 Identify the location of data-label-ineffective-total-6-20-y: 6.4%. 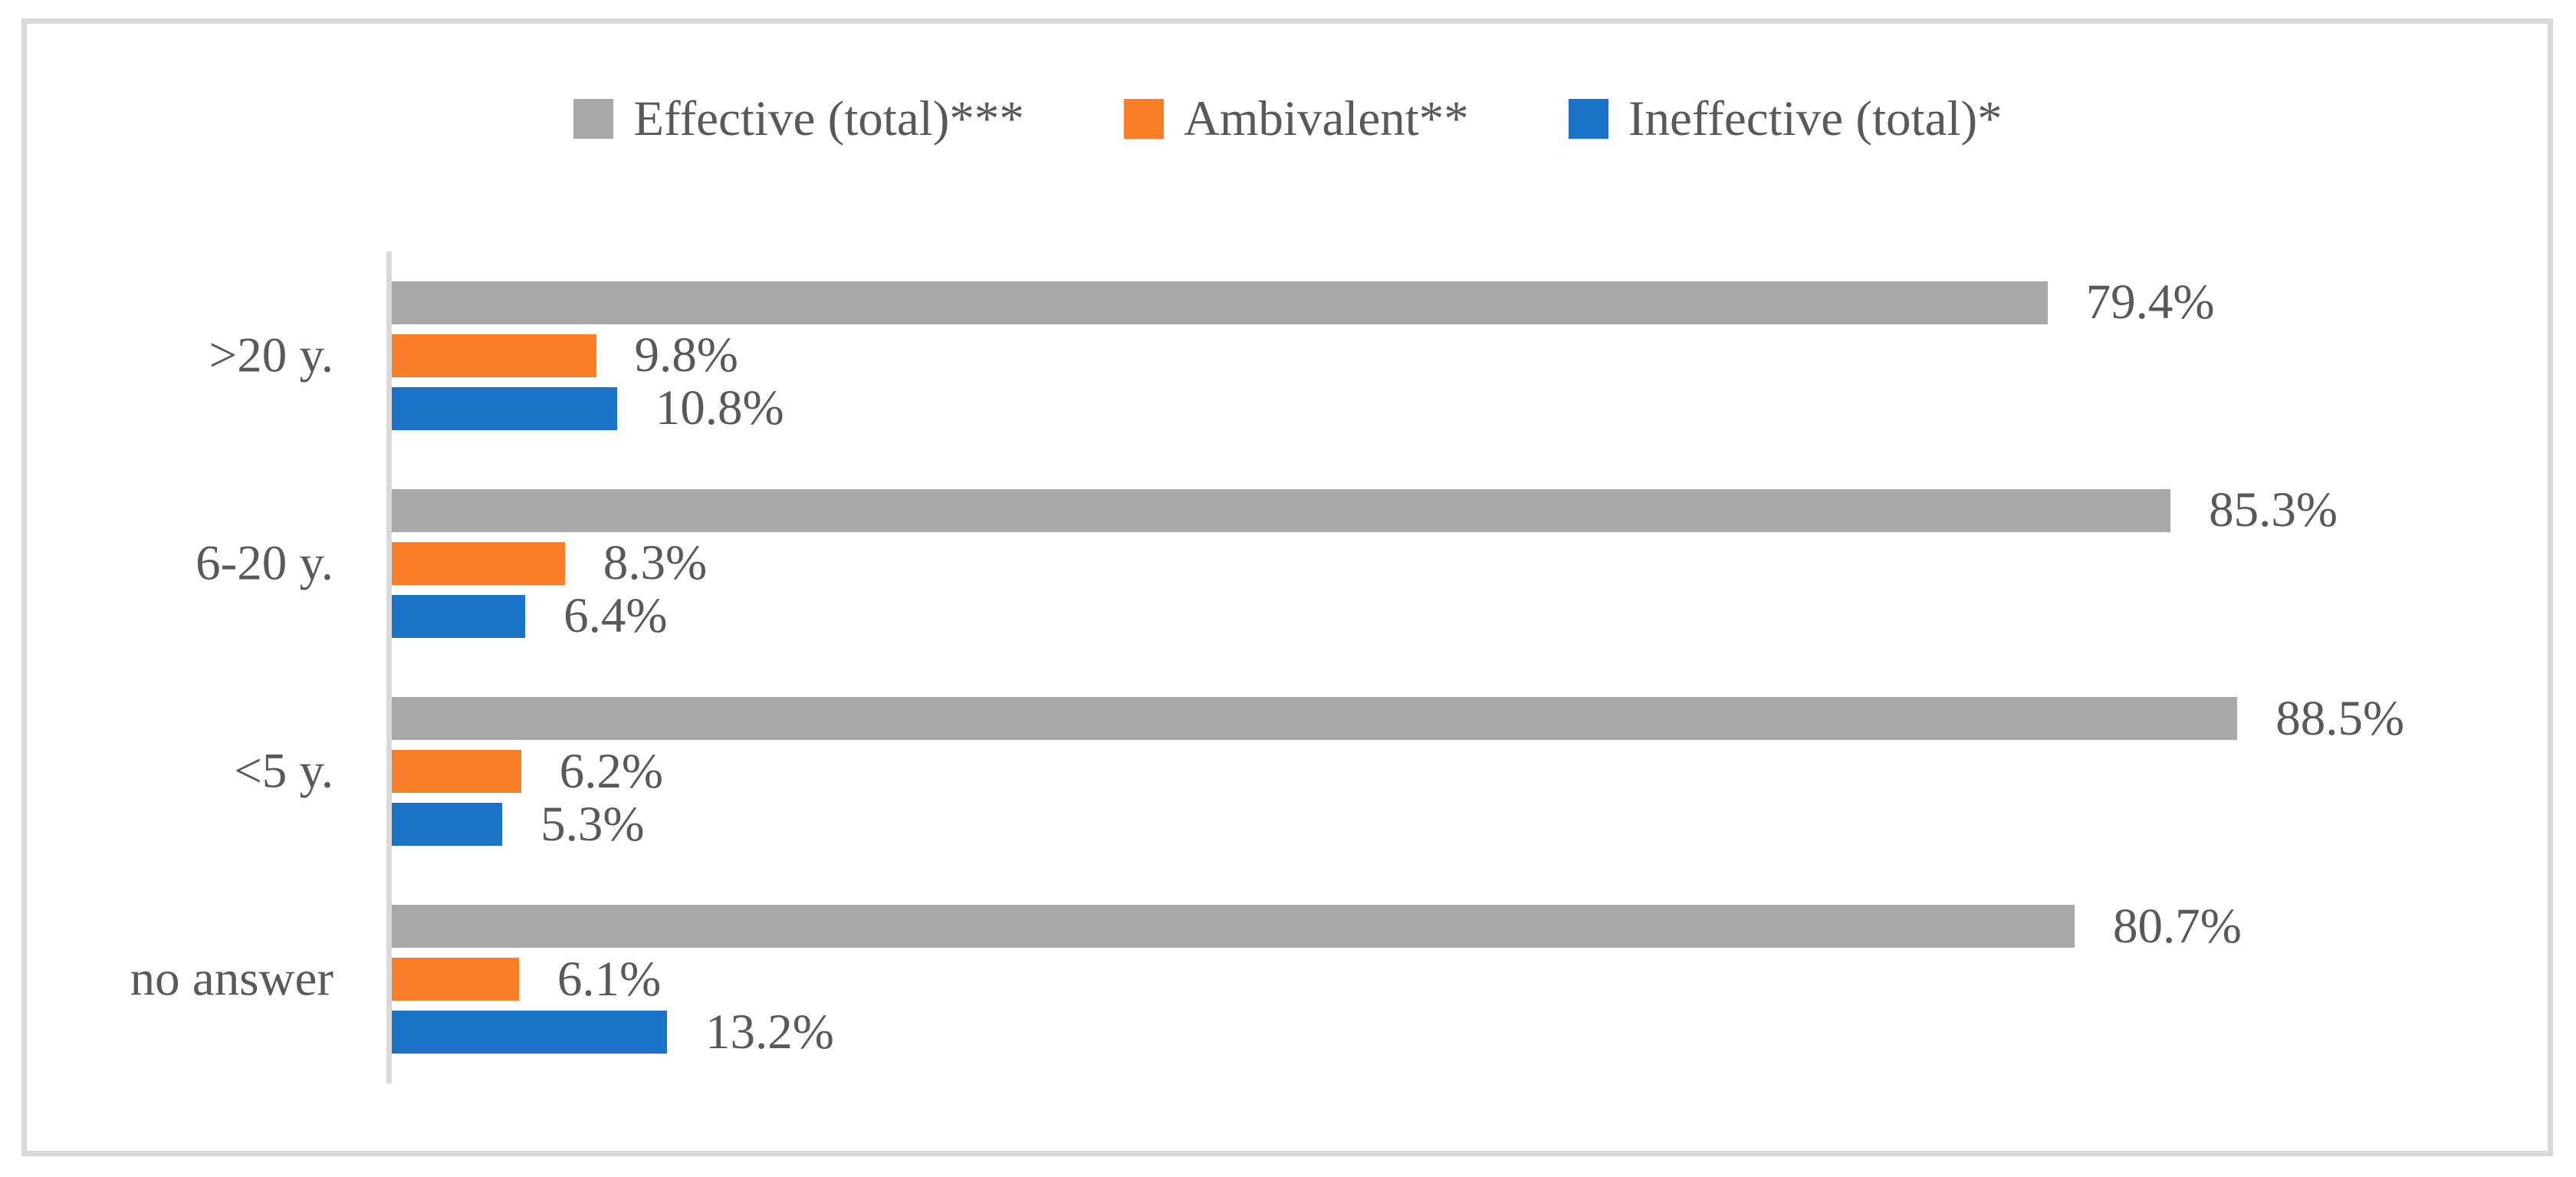
(616, 616).